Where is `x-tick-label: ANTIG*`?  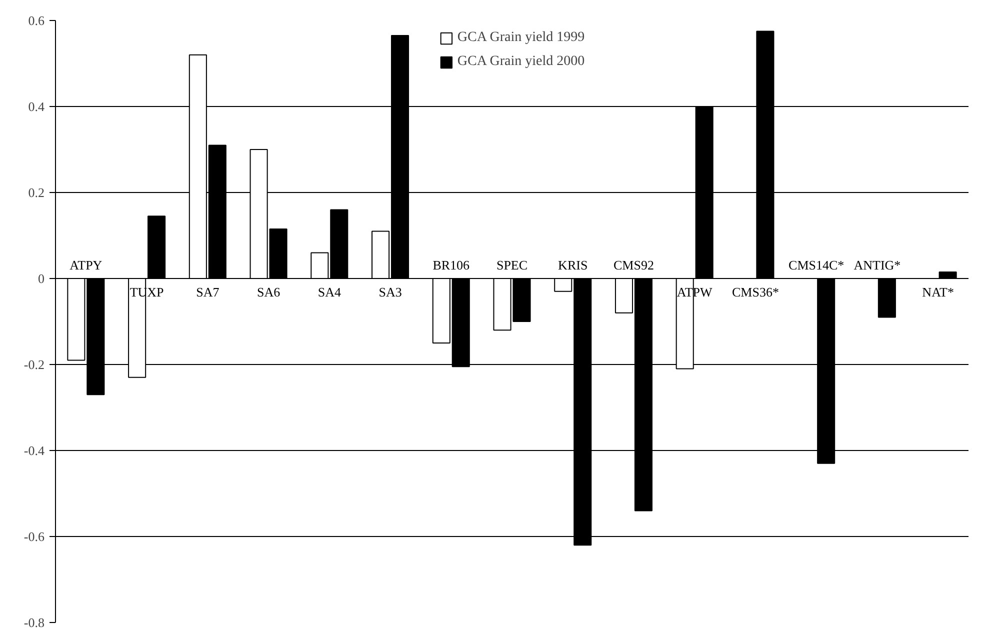 x-tick-label: ANTIG* is located at coordinates (877, 265).